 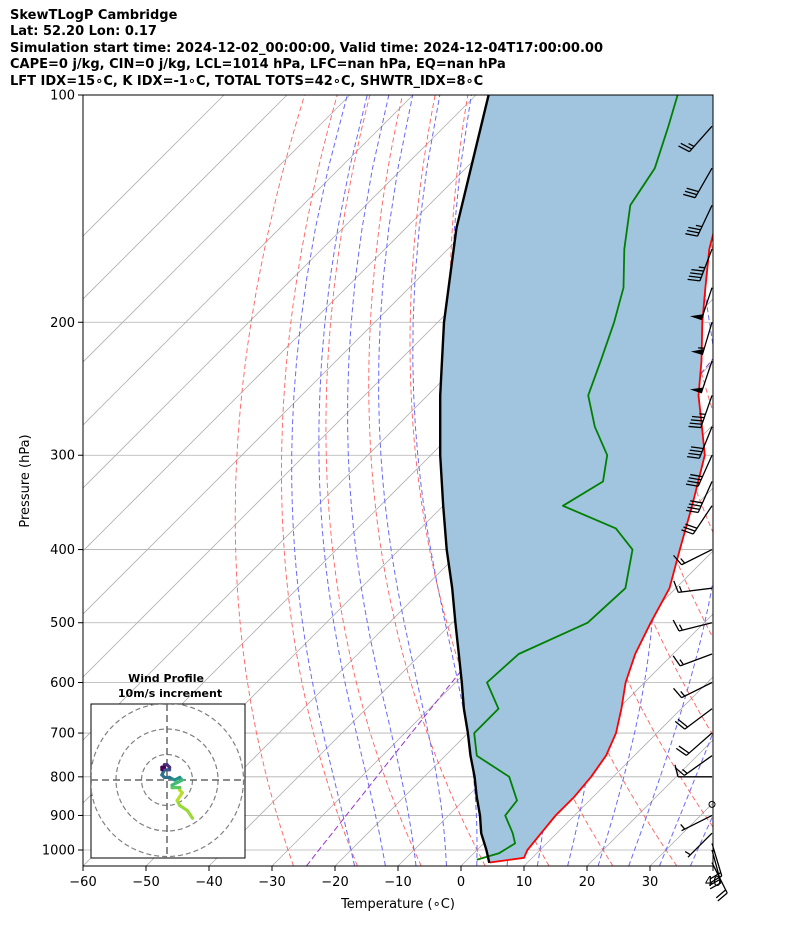 What do you see at coordinates (461, 882) in the screenshot?
I see `x-tick-label: 0` at bounding box center [461, 882].